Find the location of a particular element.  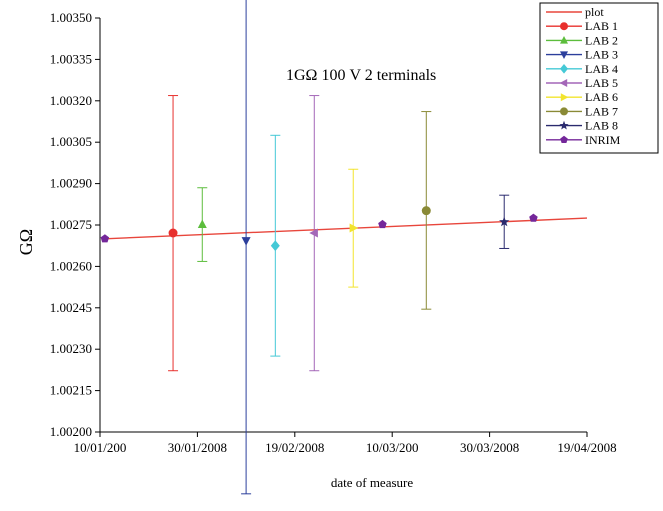

fit-line-segment is located at coordinates (346, 228).